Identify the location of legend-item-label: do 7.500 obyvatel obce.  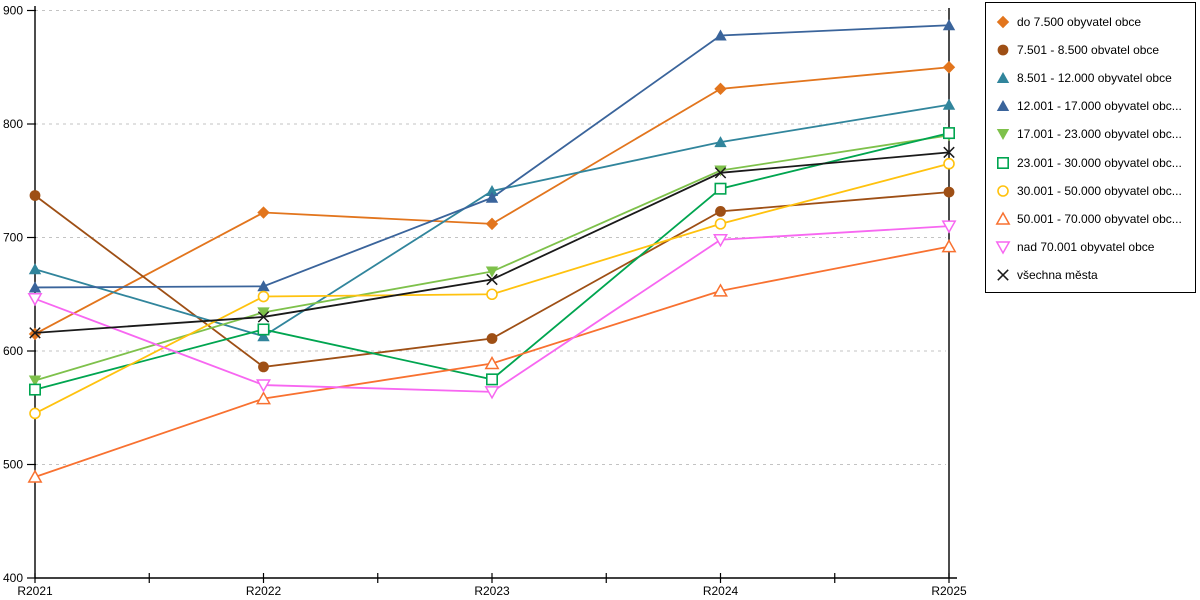
(1079, 22).